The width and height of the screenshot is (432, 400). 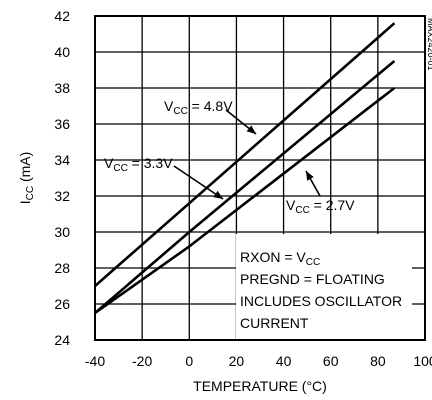 What do you see at coordinates (241, 122) in the screenshot?
I see `arrow-4-8v` at bounding box center [241, 122].